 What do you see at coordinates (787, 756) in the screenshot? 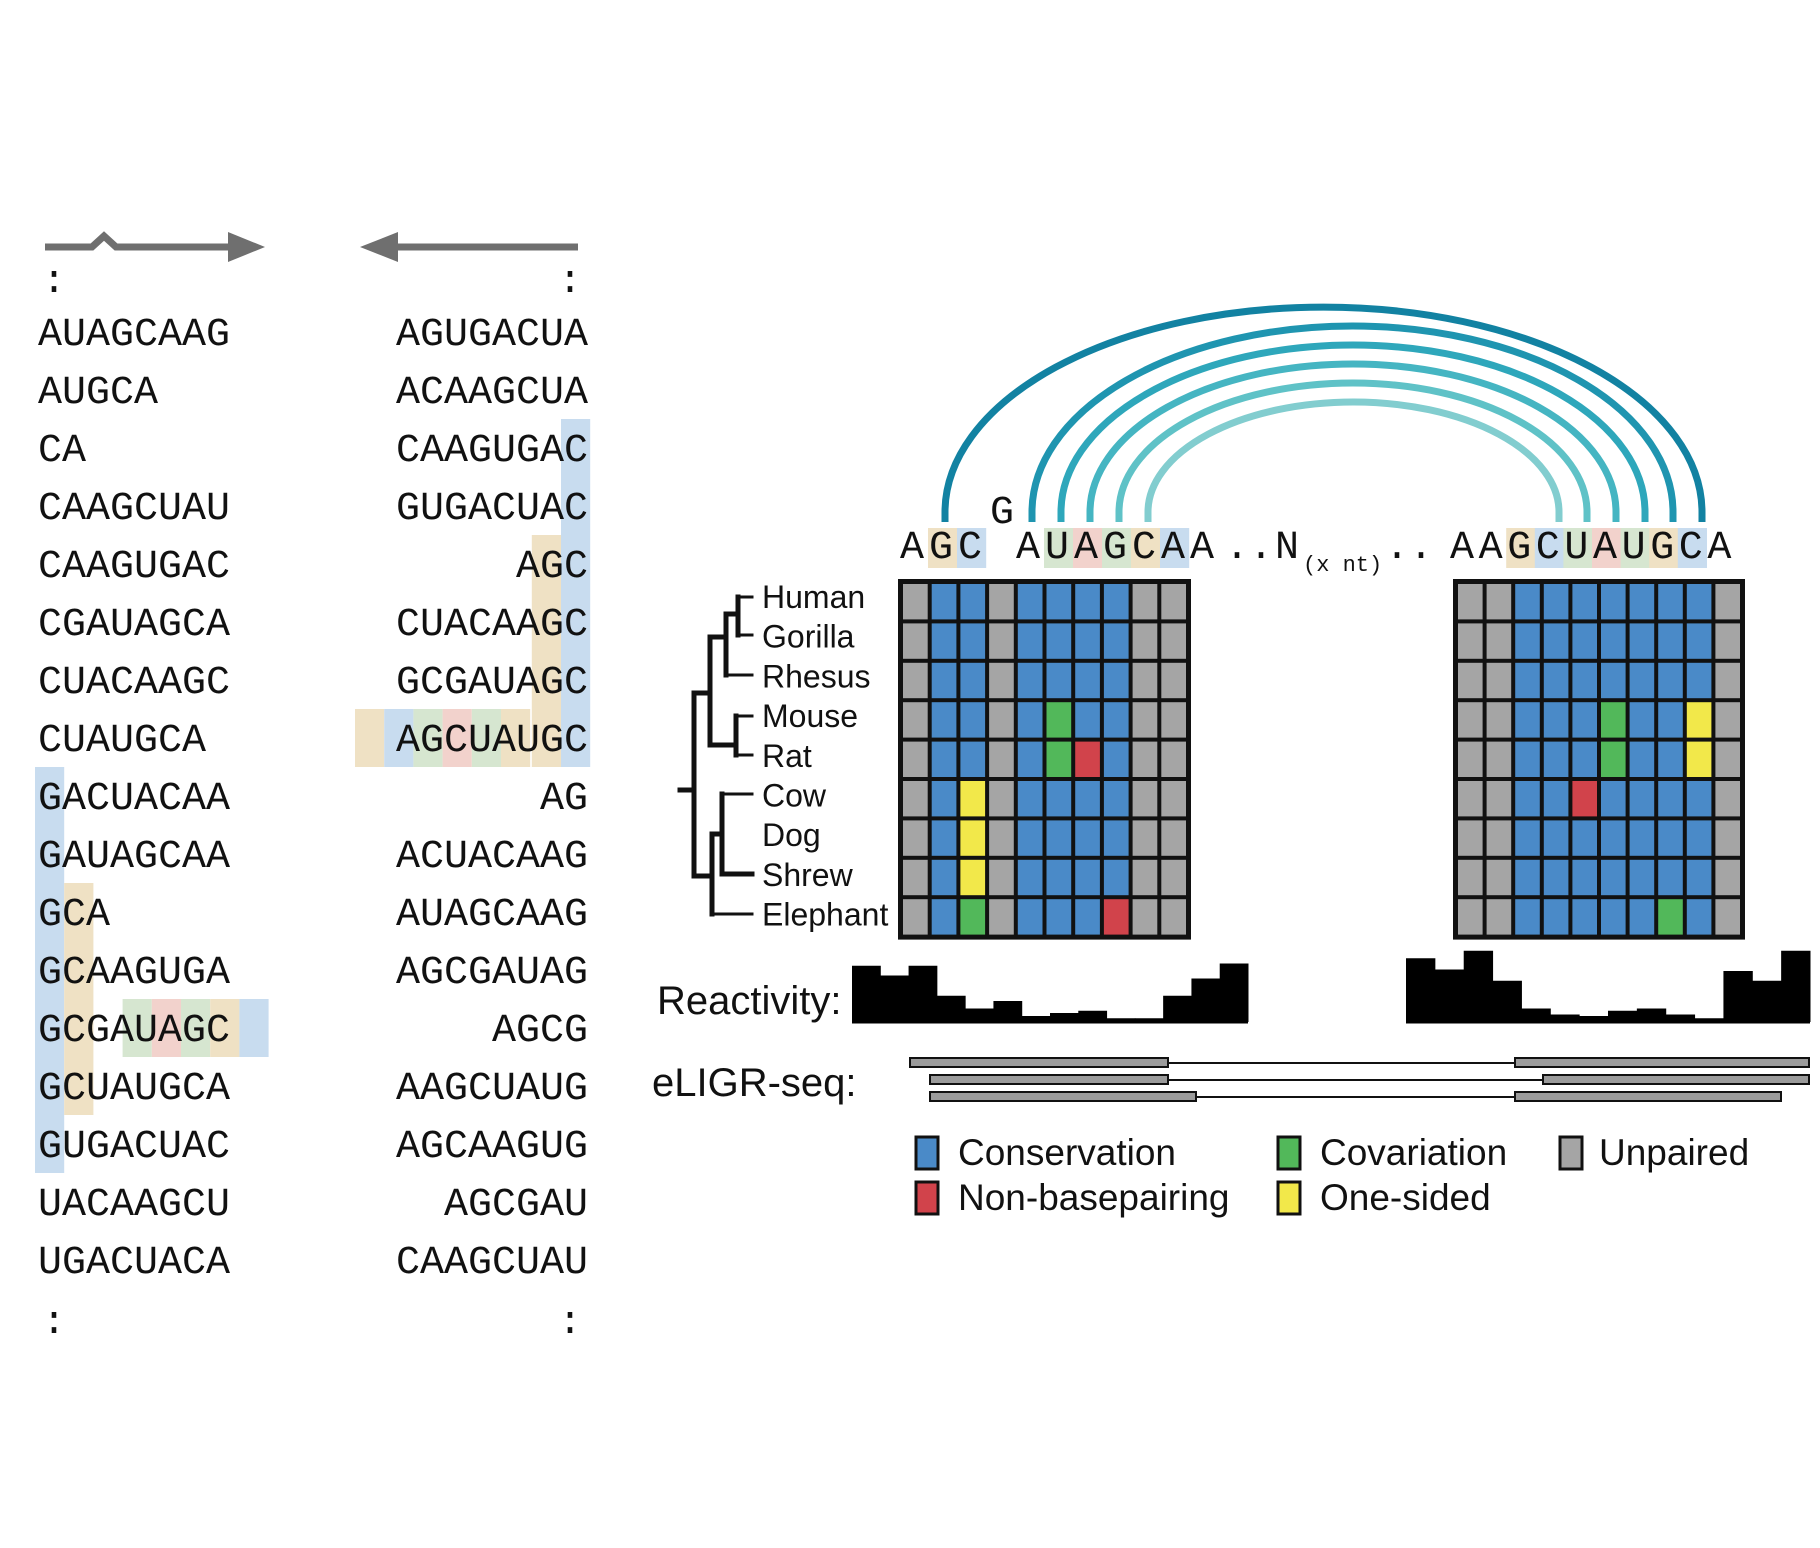
I see `species-label: Rat` at bounding box center [787, 756].